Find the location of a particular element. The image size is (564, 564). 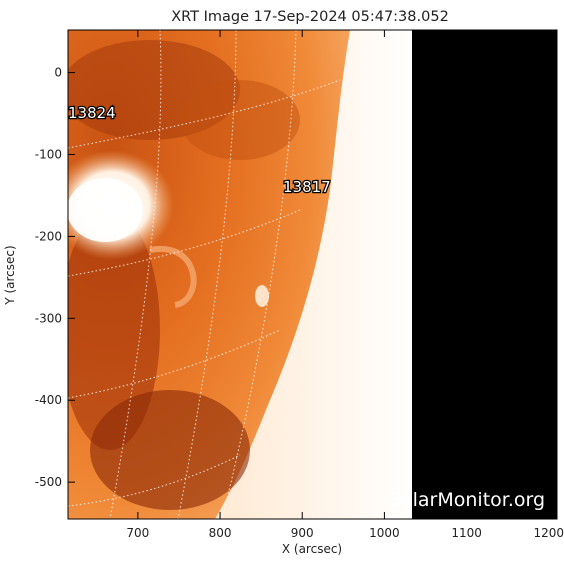

x-tick-label: 900 is located at coordinates (302, 533).